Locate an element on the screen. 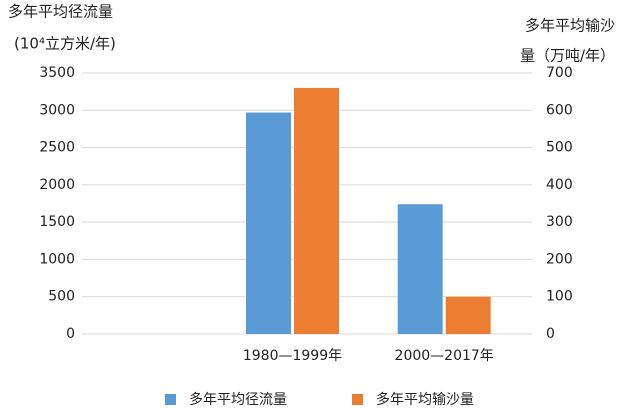 The height and width of the screenshot is (408, 621). y2-tick-label: 600 is located at coordinates (559, 110).